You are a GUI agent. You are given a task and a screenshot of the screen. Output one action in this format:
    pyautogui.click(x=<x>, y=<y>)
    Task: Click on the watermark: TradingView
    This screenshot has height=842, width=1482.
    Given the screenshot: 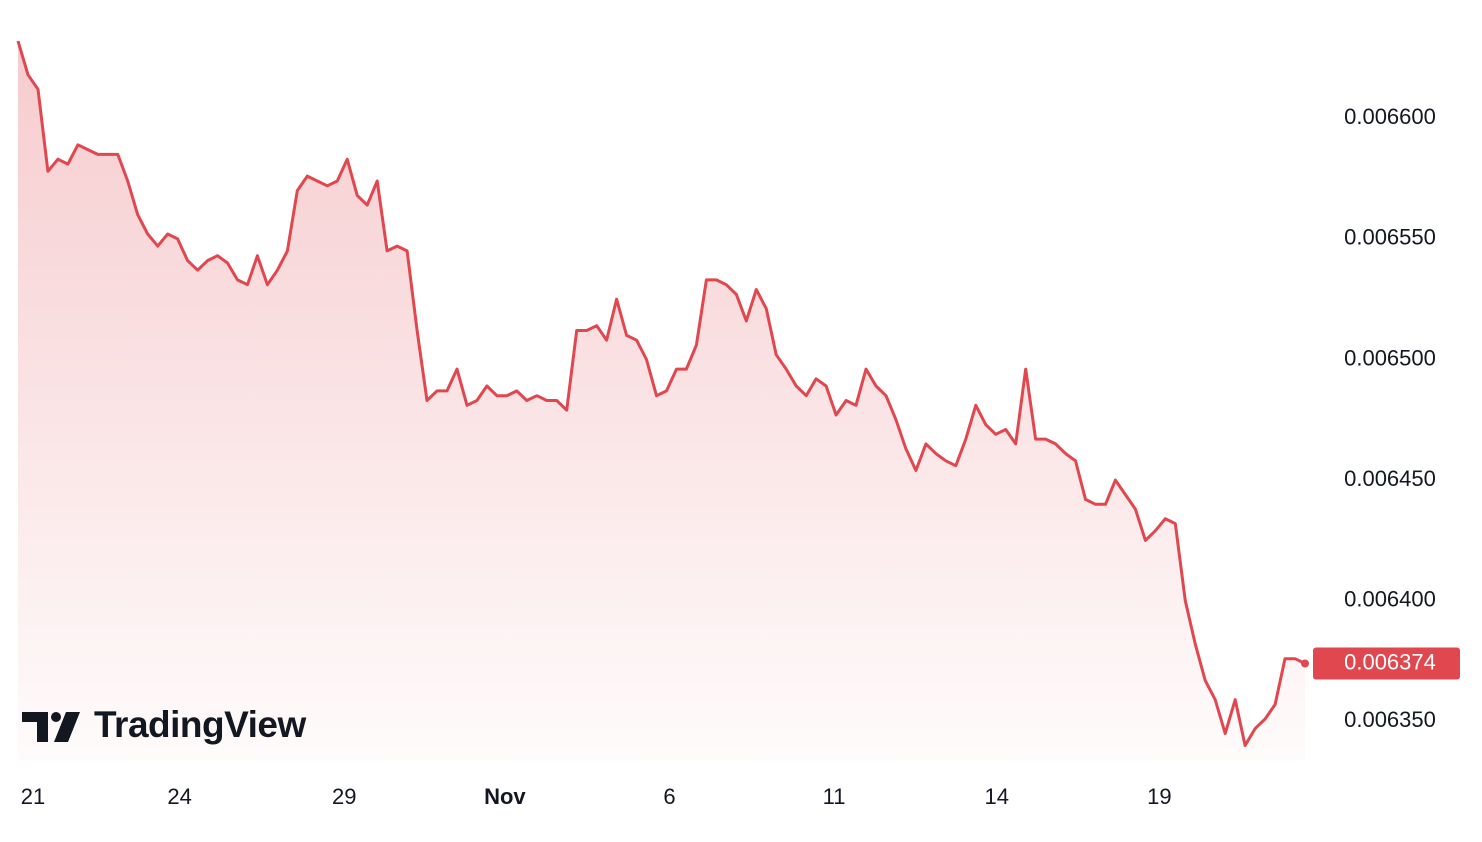 What is the action you would take?
    pyautogui.click(x=200, y=724)
    